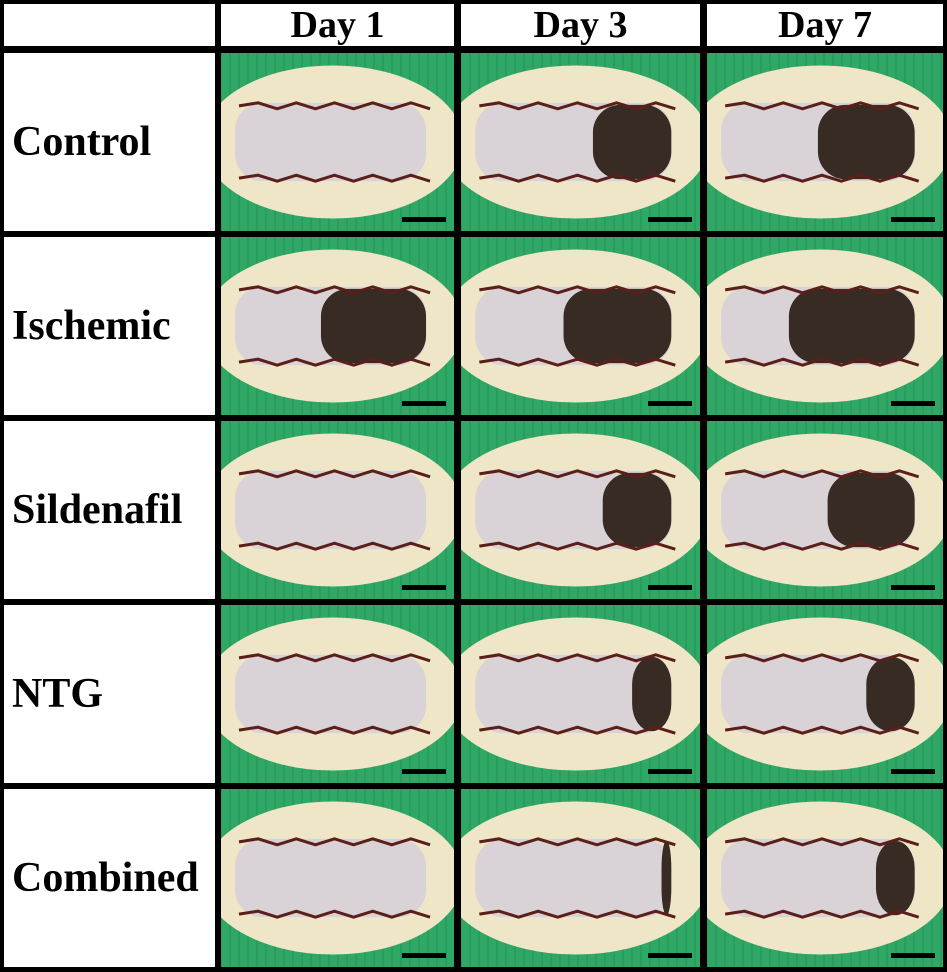 The image size is (947, 972). I want to click on row-label-control: Control, so click(109, 142).